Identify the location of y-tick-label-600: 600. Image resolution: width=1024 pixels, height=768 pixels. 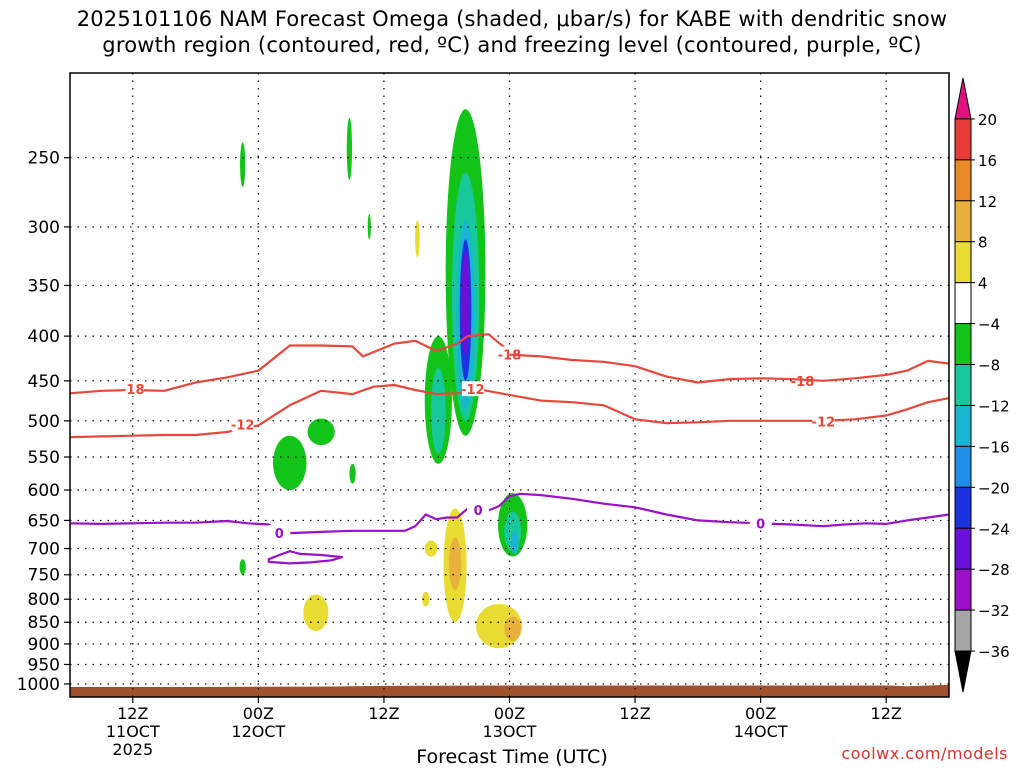
(44, 491).